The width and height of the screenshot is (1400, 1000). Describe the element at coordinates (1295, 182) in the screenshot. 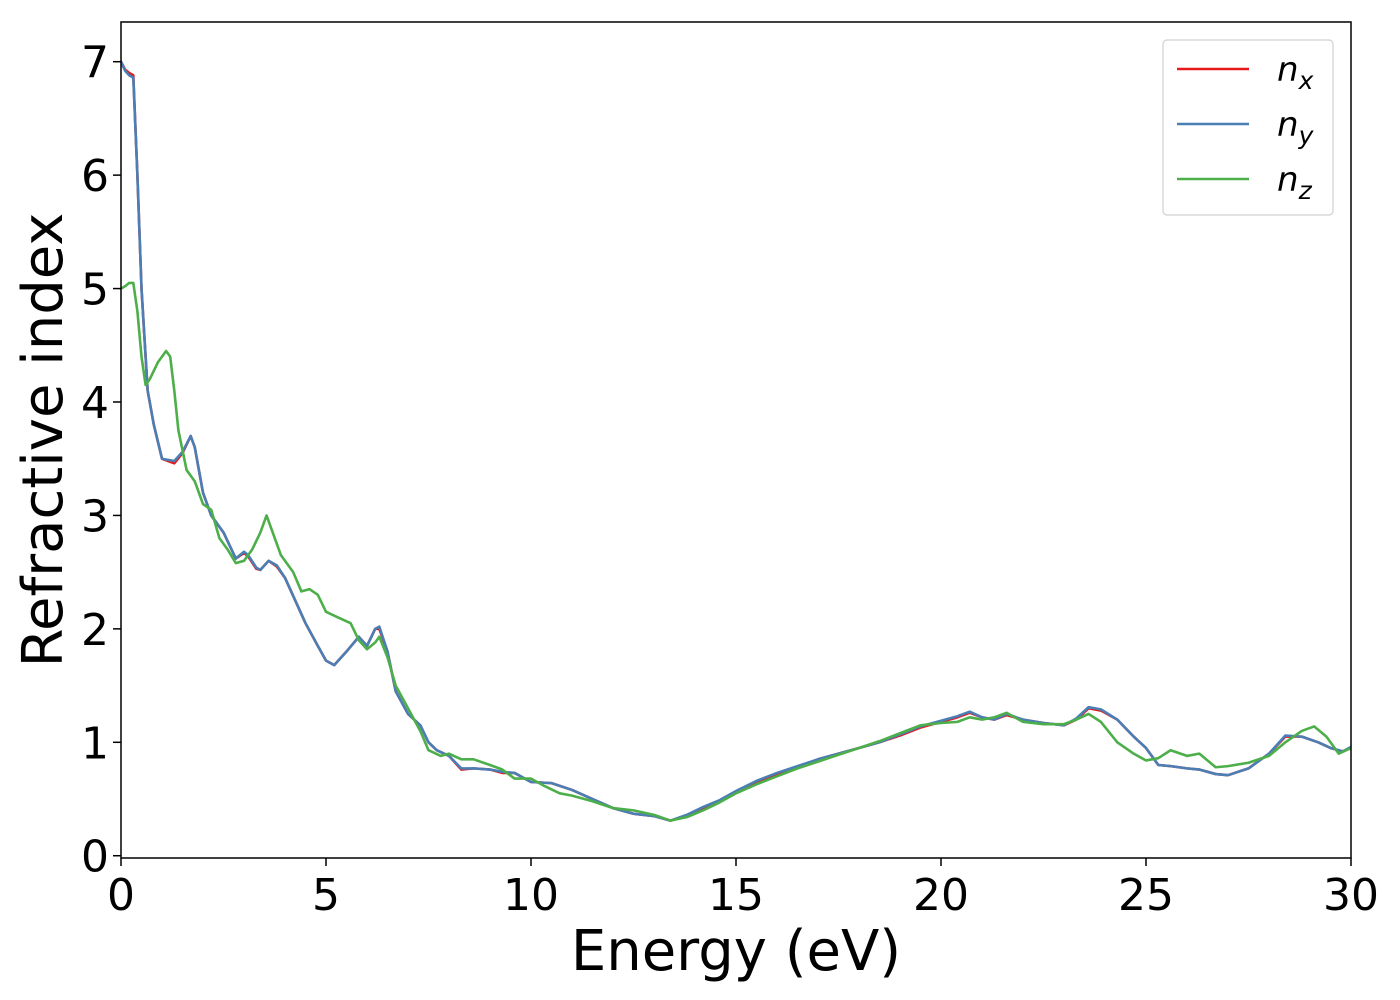

I see `legend-label-z: nz` at that location.